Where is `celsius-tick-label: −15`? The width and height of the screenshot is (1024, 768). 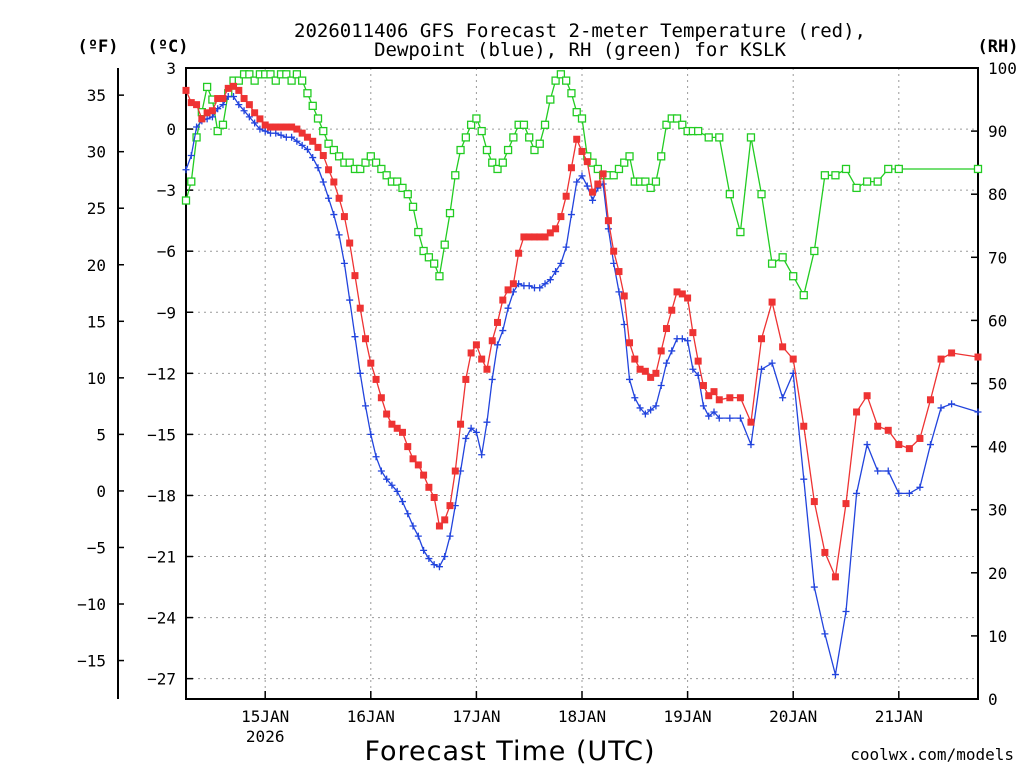
celsius-tick-label: −15 is located at coordinates (161, 434).